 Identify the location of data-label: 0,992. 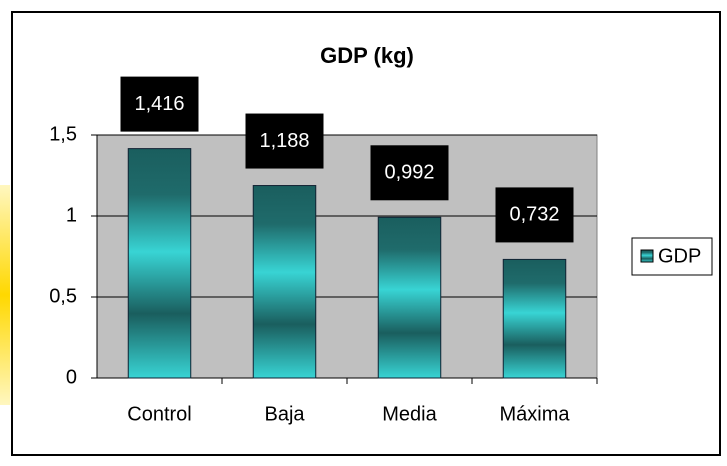
(409, 173).